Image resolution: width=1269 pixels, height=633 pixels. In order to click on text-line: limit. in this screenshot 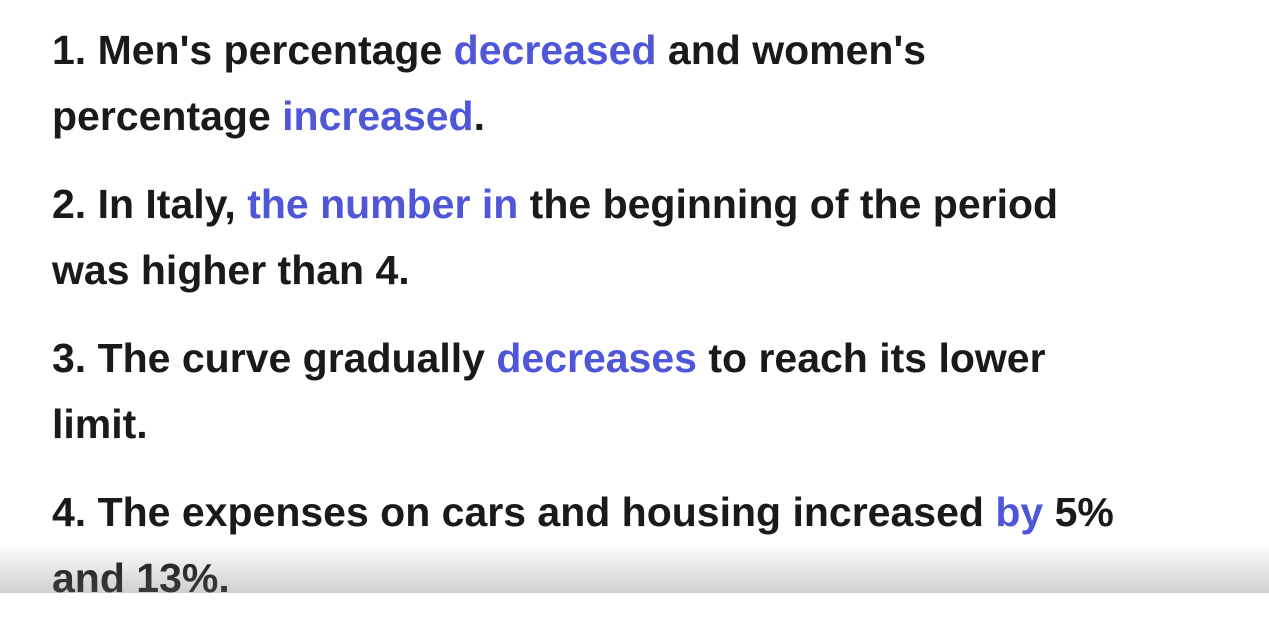, I will do `click(657, 424)`.